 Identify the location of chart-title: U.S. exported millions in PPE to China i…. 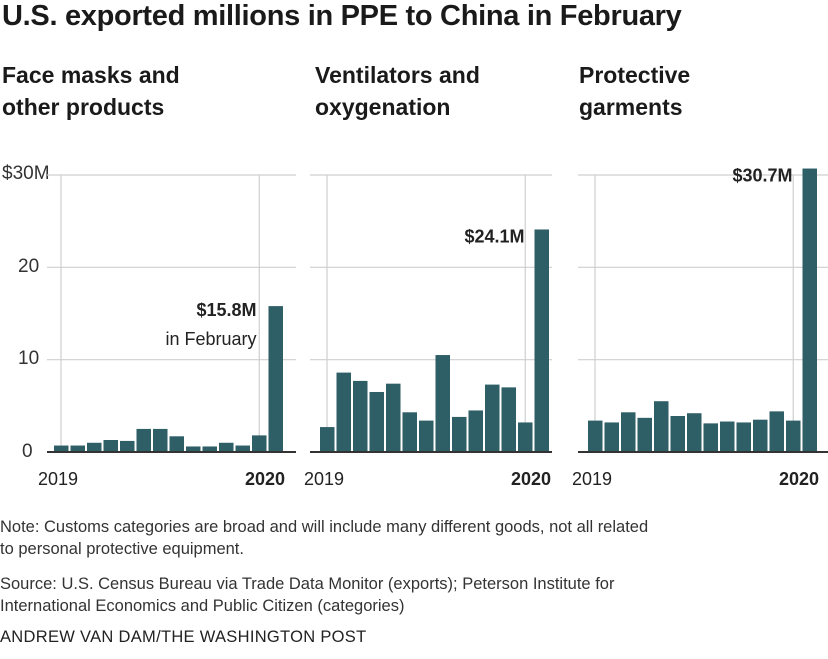
(342, 16).